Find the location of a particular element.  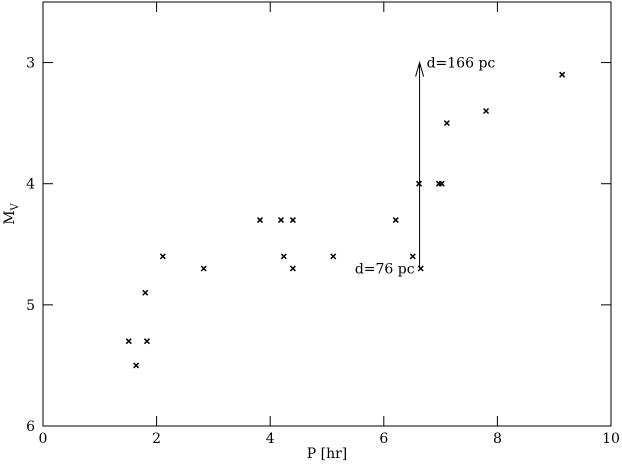

x-tick-label: 0 is located at coordinates (43, 439).